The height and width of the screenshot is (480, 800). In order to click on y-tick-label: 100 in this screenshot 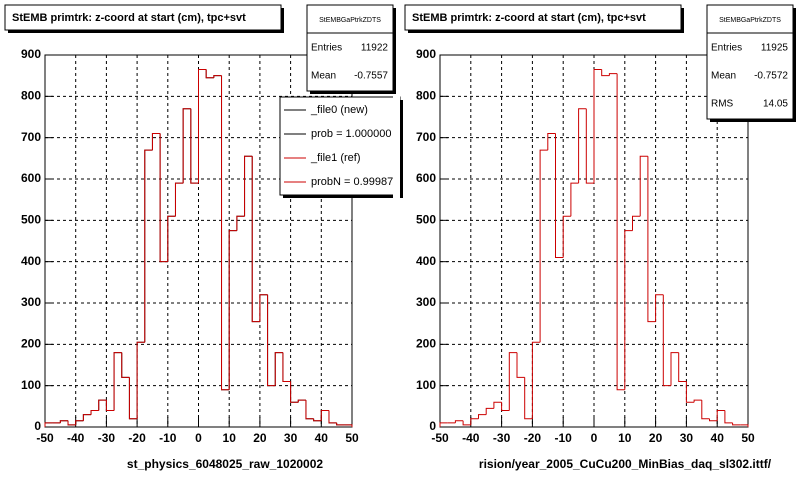, I will do `click(426, 385)`.